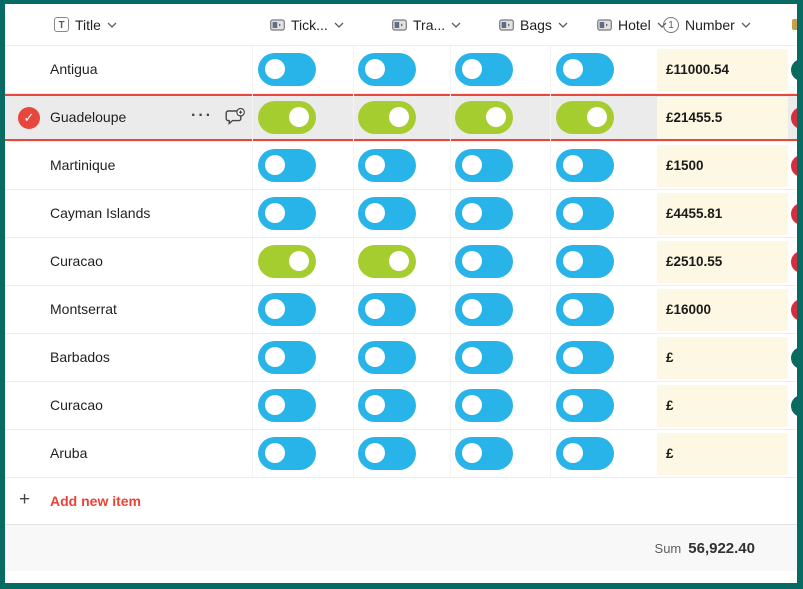 Image resolution: width=803 pixels, height=589 pixels. I want to click on table-row: ✓ Curacao ··· £, so click(401, 406).